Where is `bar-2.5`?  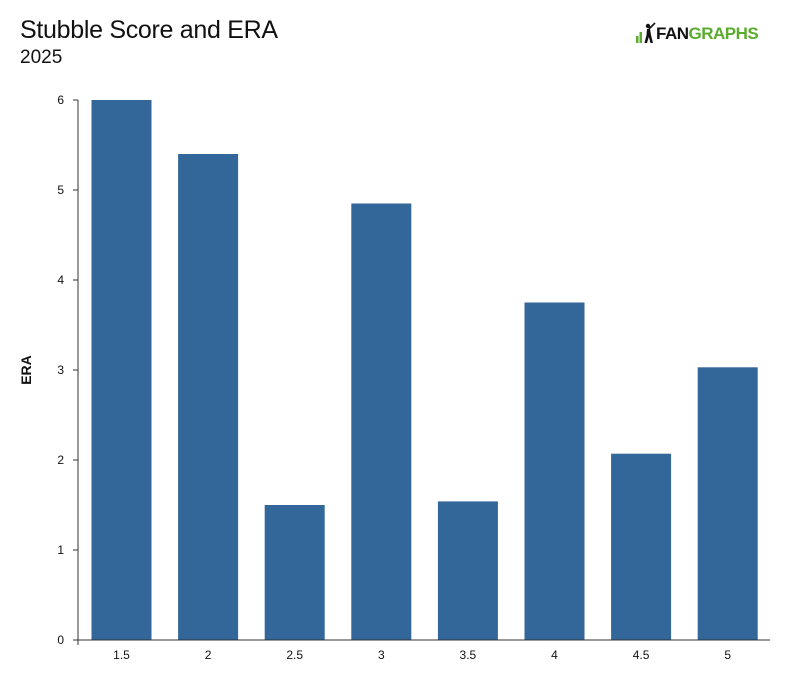
bar-2.5 is located at coordinates (294, 572).